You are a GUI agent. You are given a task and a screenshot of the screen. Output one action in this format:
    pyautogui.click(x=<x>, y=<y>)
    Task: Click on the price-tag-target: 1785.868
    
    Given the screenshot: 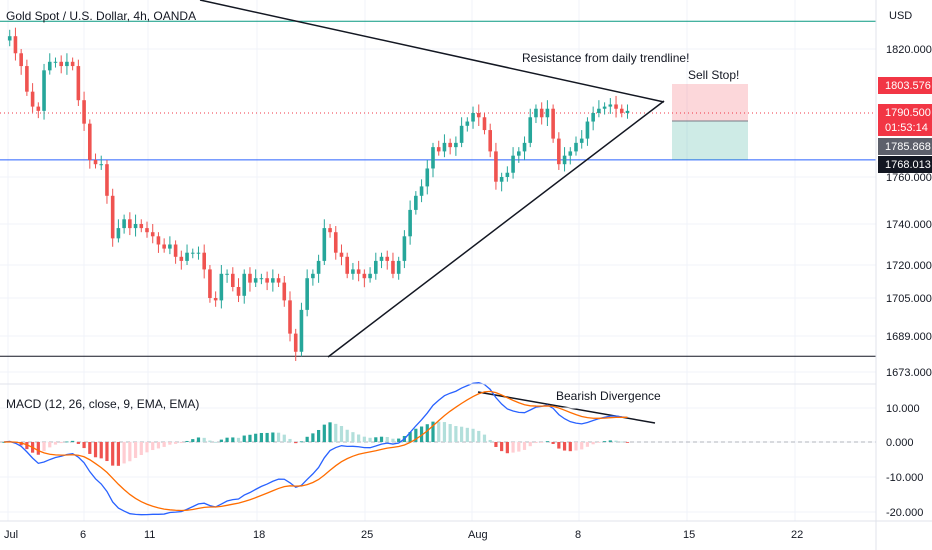 What is the action you would take?
    pyautogui.click(x=905, y=146)
    